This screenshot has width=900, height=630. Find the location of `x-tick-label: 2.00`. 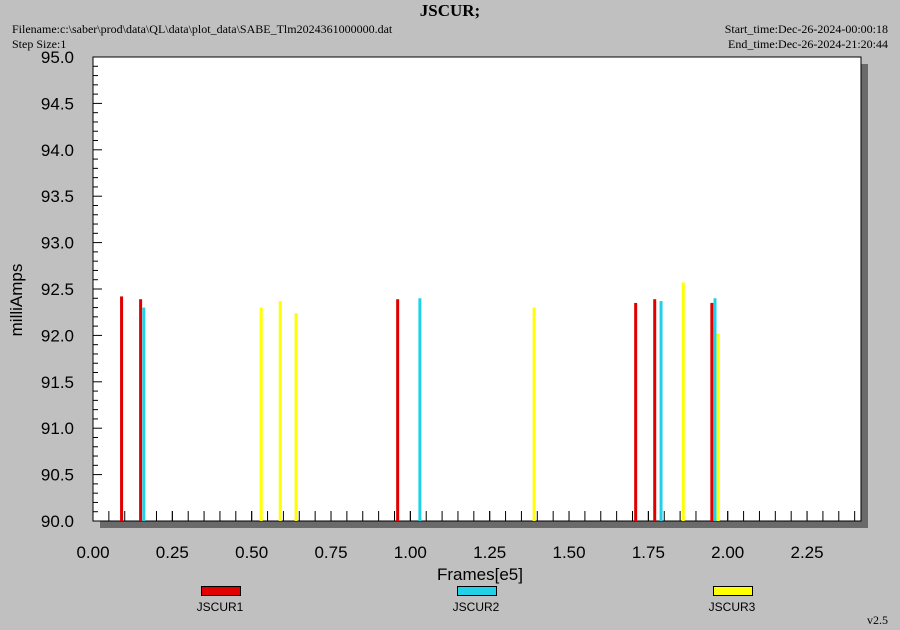

x-tick-label: 2.00 is located at coordinates (727, 552).